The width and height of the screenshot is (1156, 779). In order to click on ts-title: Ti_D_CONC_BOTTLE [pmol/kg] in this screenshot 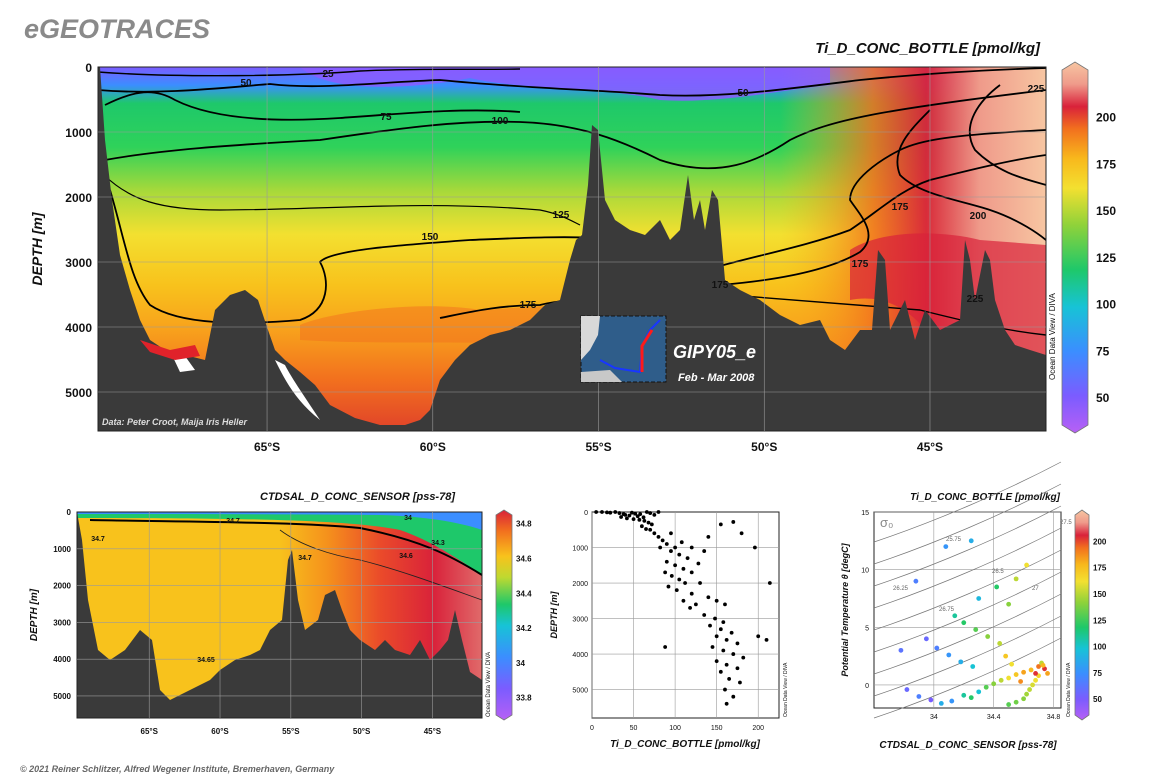, I will do `click(985, 497)`.